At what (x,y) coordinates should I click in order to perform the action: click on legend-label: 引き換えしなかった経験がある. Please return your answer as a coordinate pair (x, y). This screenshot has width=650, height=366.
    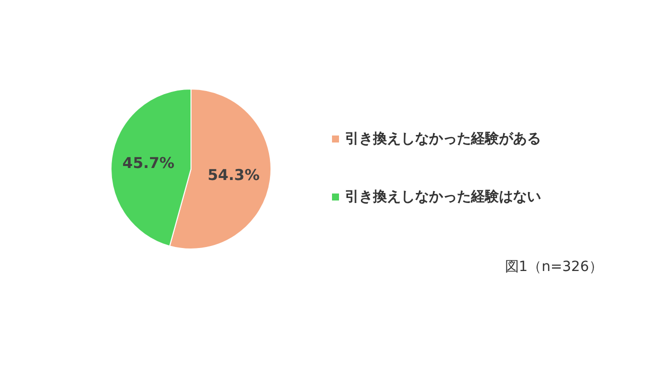
    Looking at the image, I should click on (443, 139).